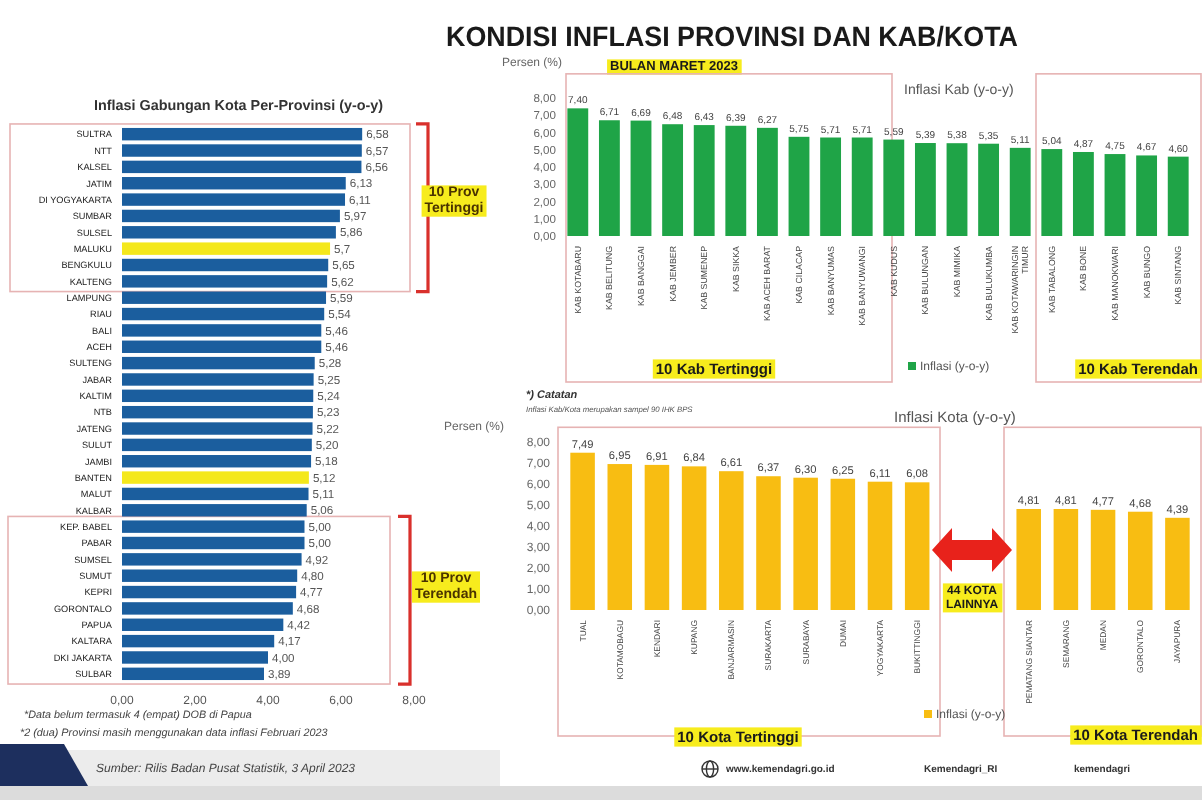  I want to click on text: KONDISI INFLASI PROVINSI DAN KAB/KOTA, so click(744, 36).